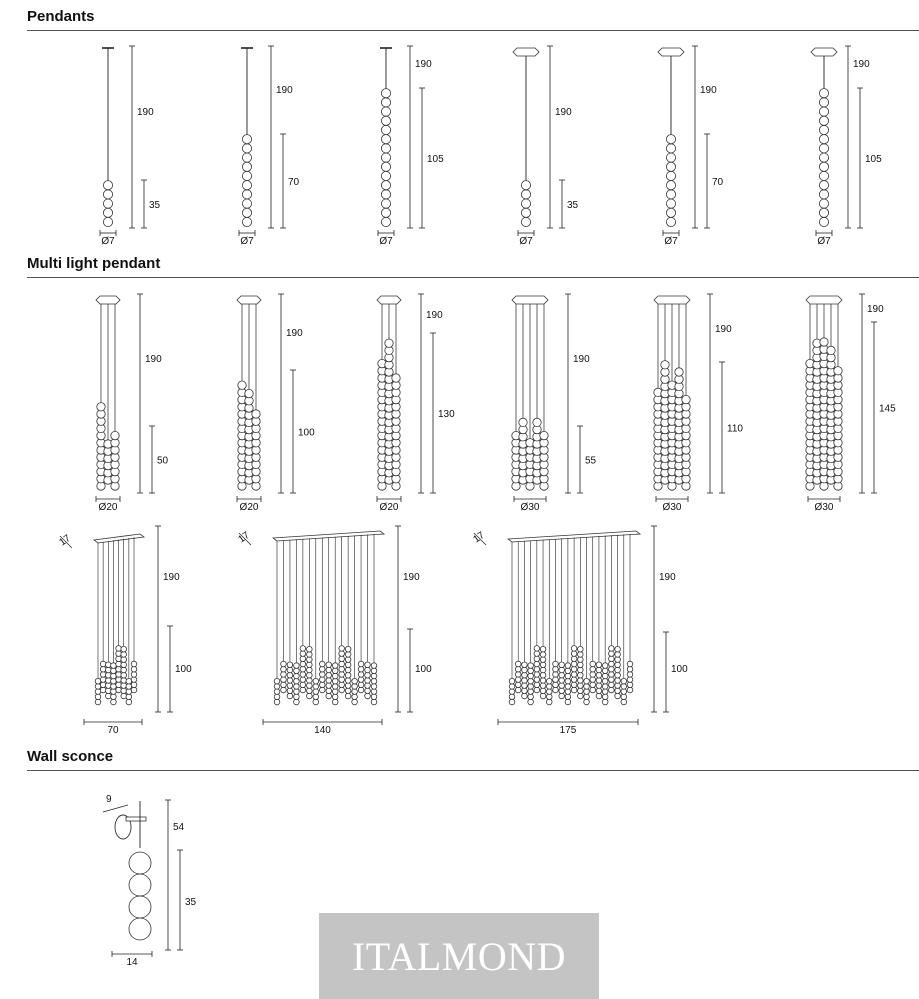 The width and height of the screenshot is (919, 999). Describe the element at coordinates (554, 403) in the screenshot. I see `multi-pendant-drawing: 190 55 Ø30` at that location.